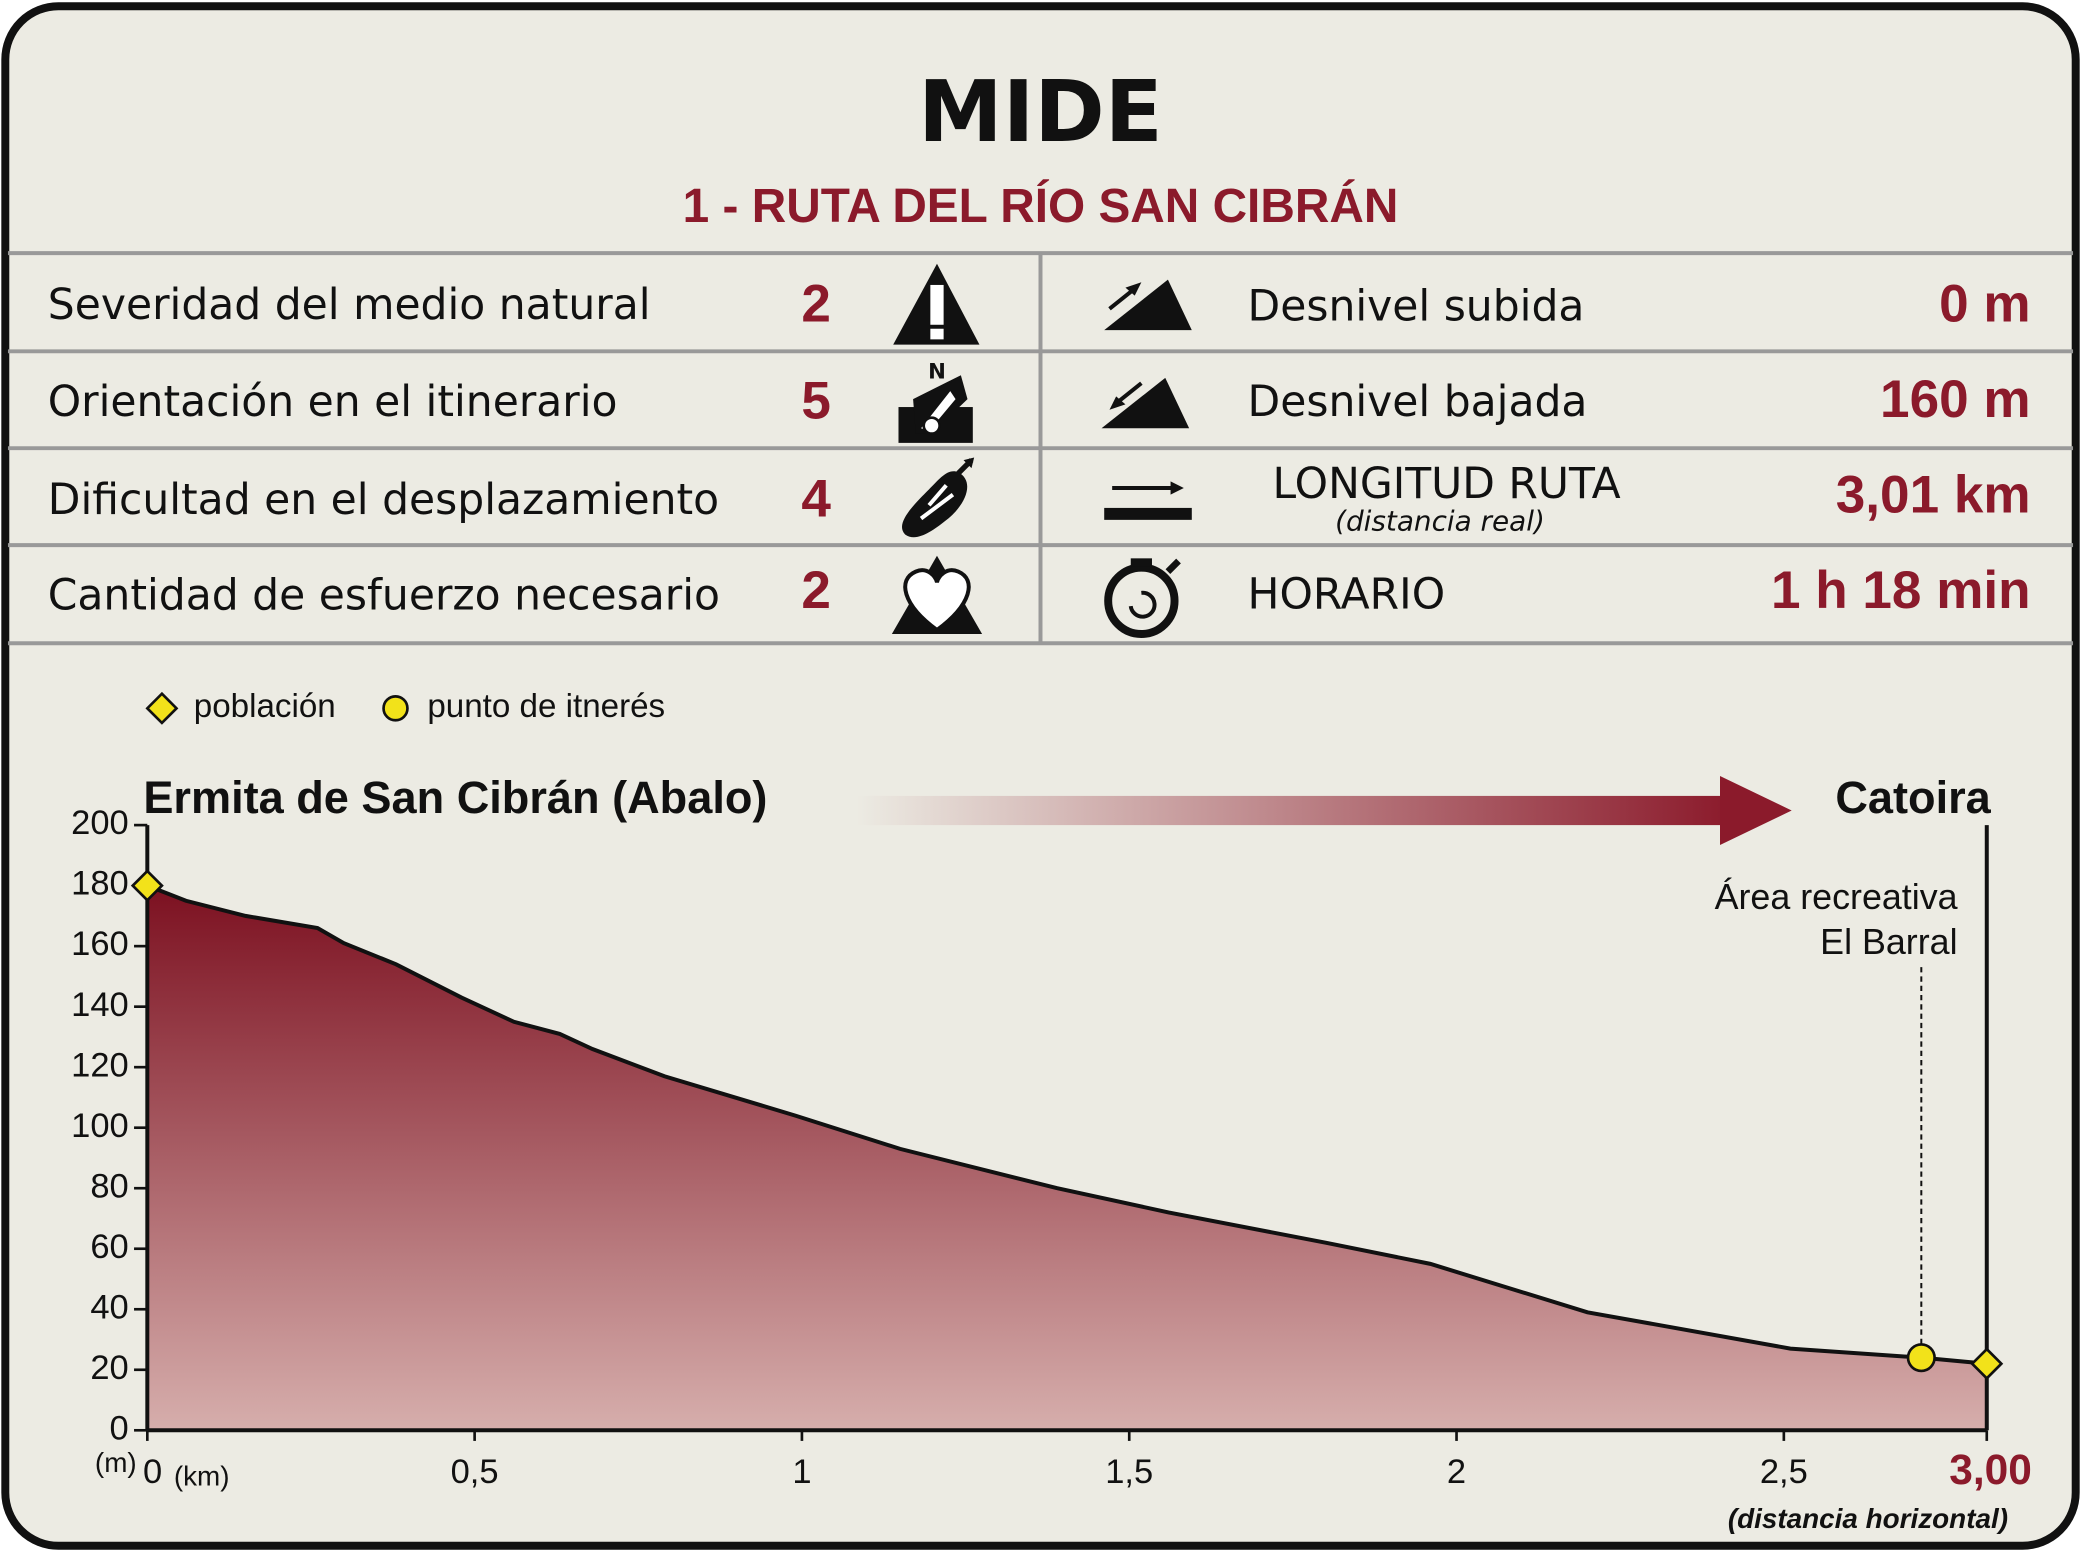  Describe the element at coordinates (1955, 399) in the screenshot. I see `route-value: 160 m` at that location.